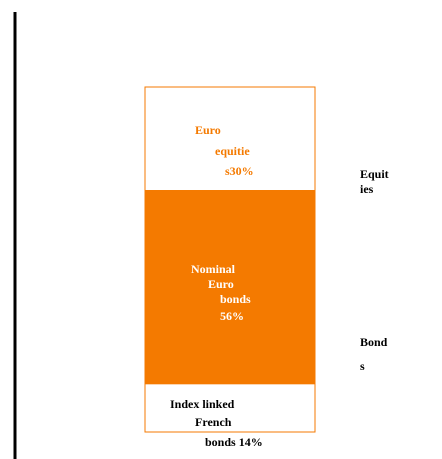  Describe the element at coordinates (202, 404) in the screenshot. I see `segment-label: Index linked` at that location.